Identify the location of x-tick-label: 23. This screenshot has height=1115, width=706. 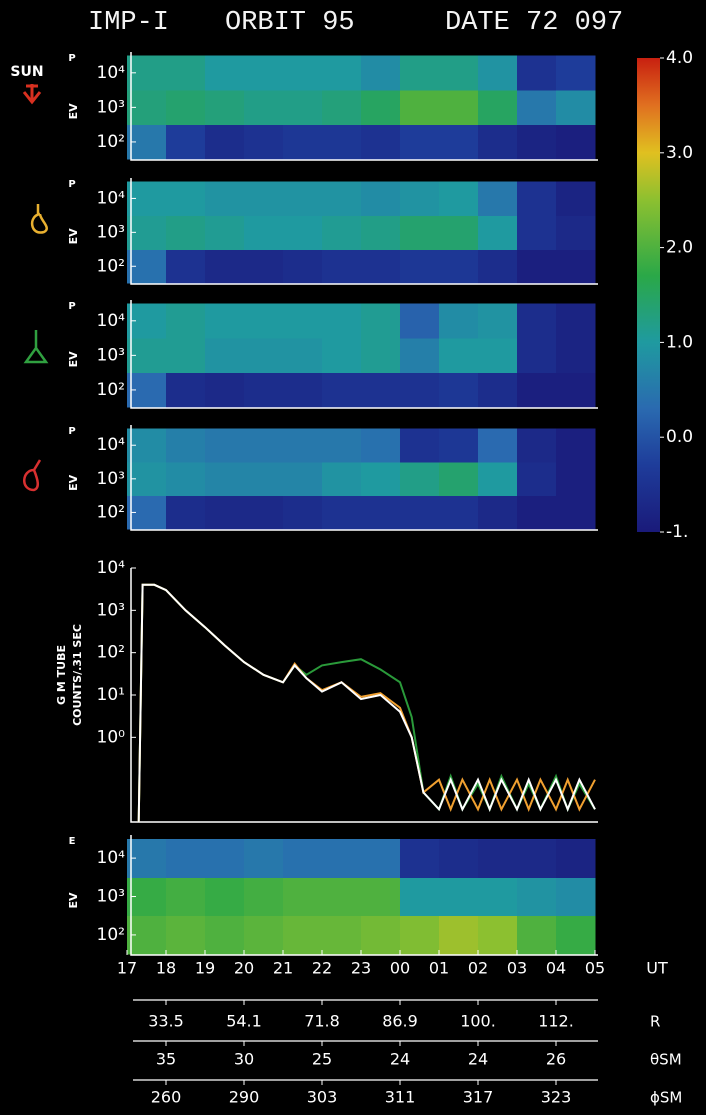
(361, 968).